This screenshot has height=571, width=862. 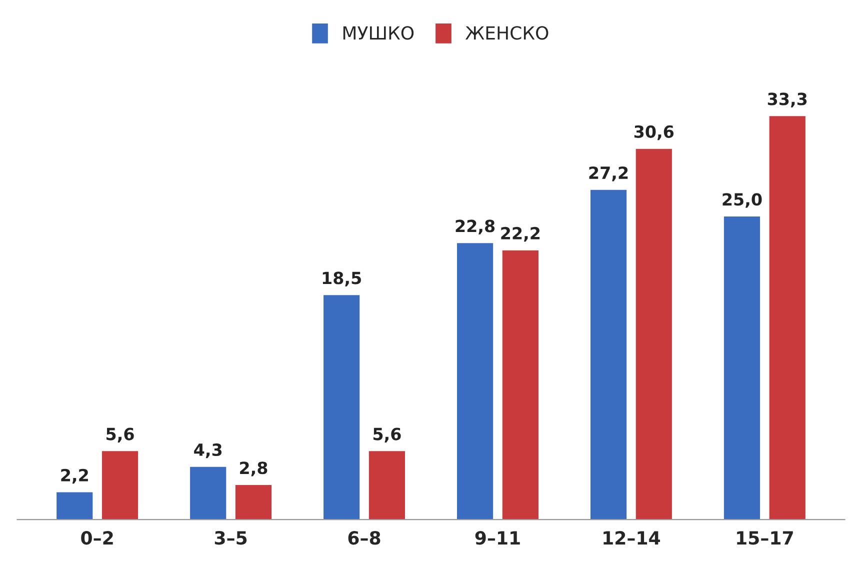 I want to click on x-tick-label: 3–5, so click(x=230, y=538).